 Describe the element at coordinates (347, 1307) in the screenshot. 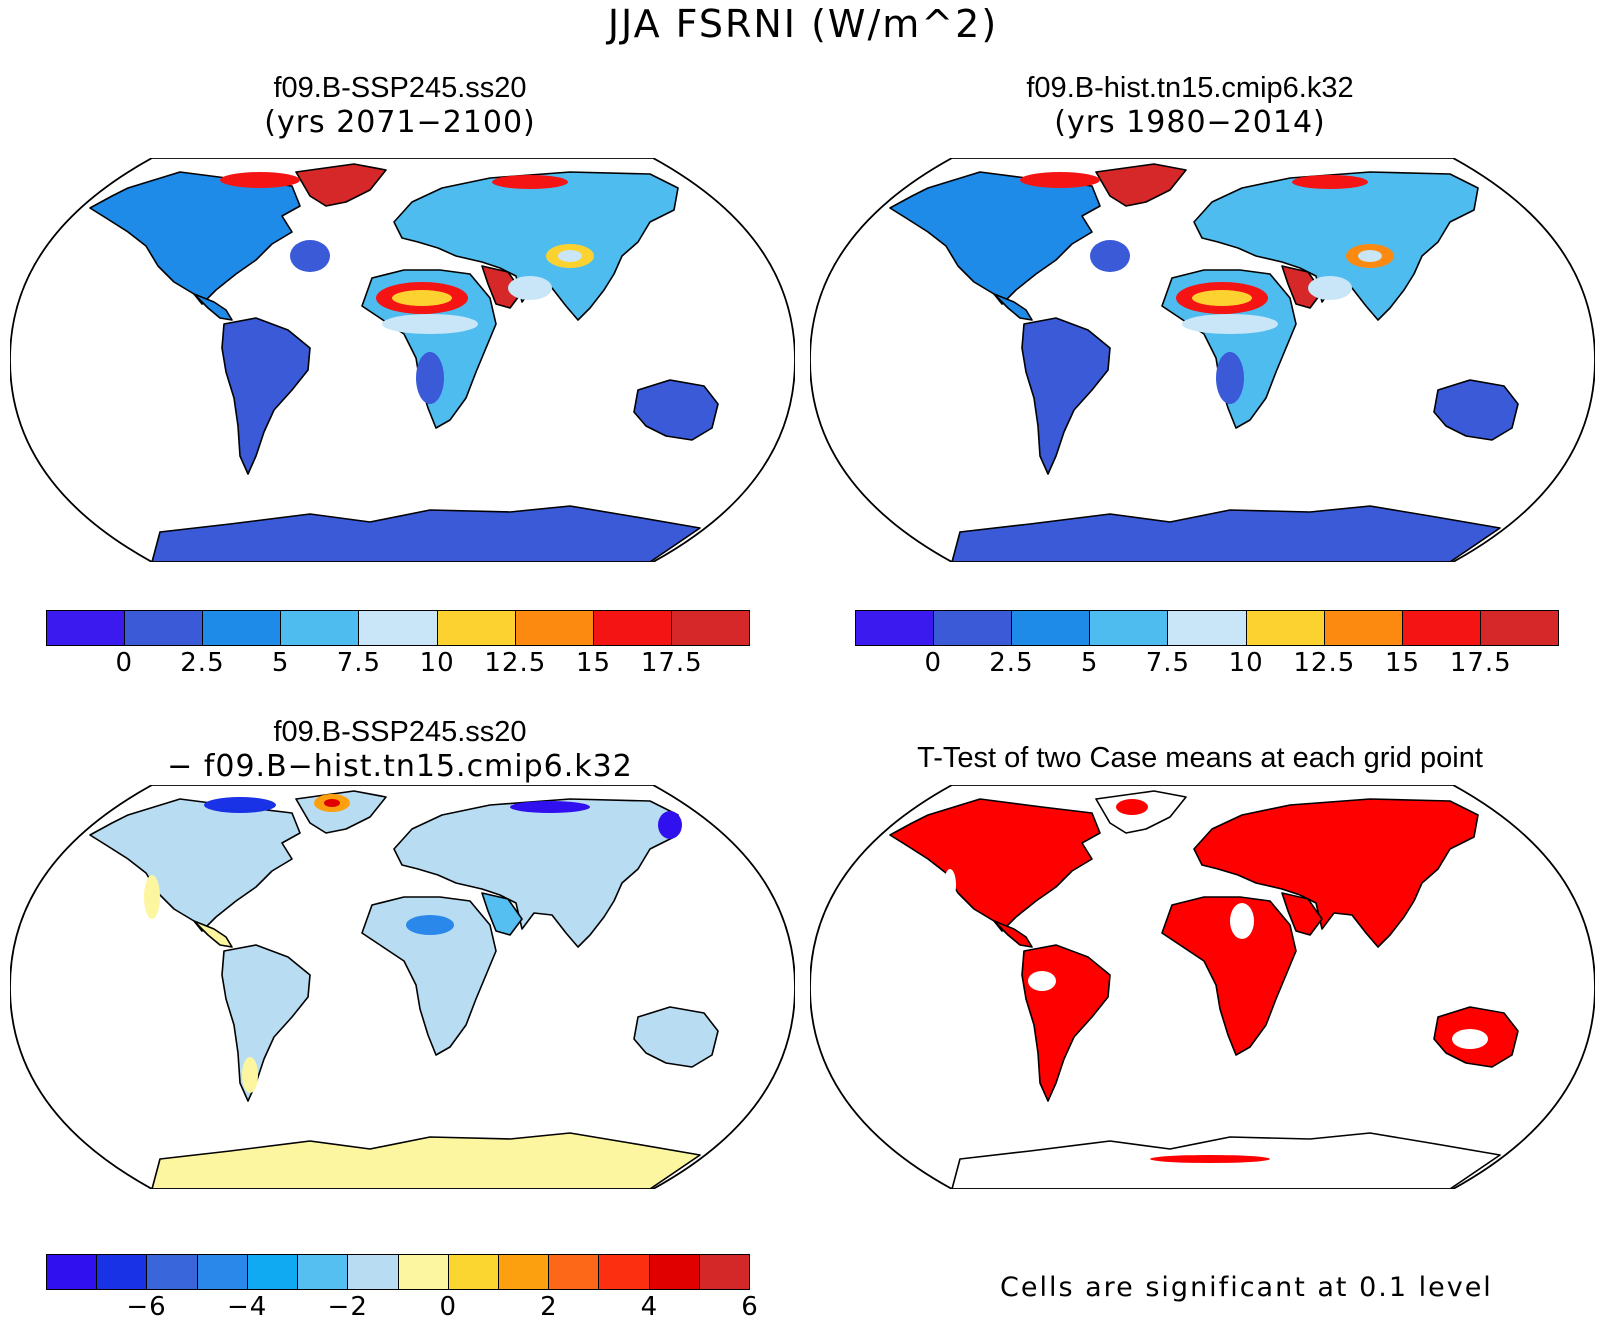

I see `colorbar-tick-label: −2` at that location.